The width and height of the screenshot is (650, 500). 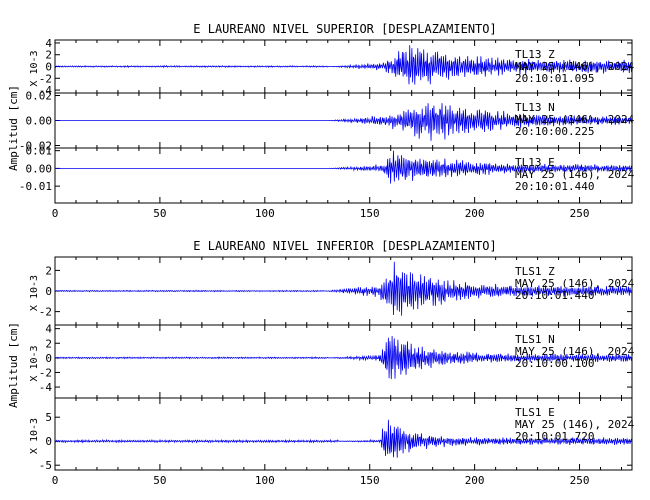 What do you see at coordinates (554, 363) in the screenshot?
I see `time-label: 20:10:00.100` at bounding box center [554, 363].